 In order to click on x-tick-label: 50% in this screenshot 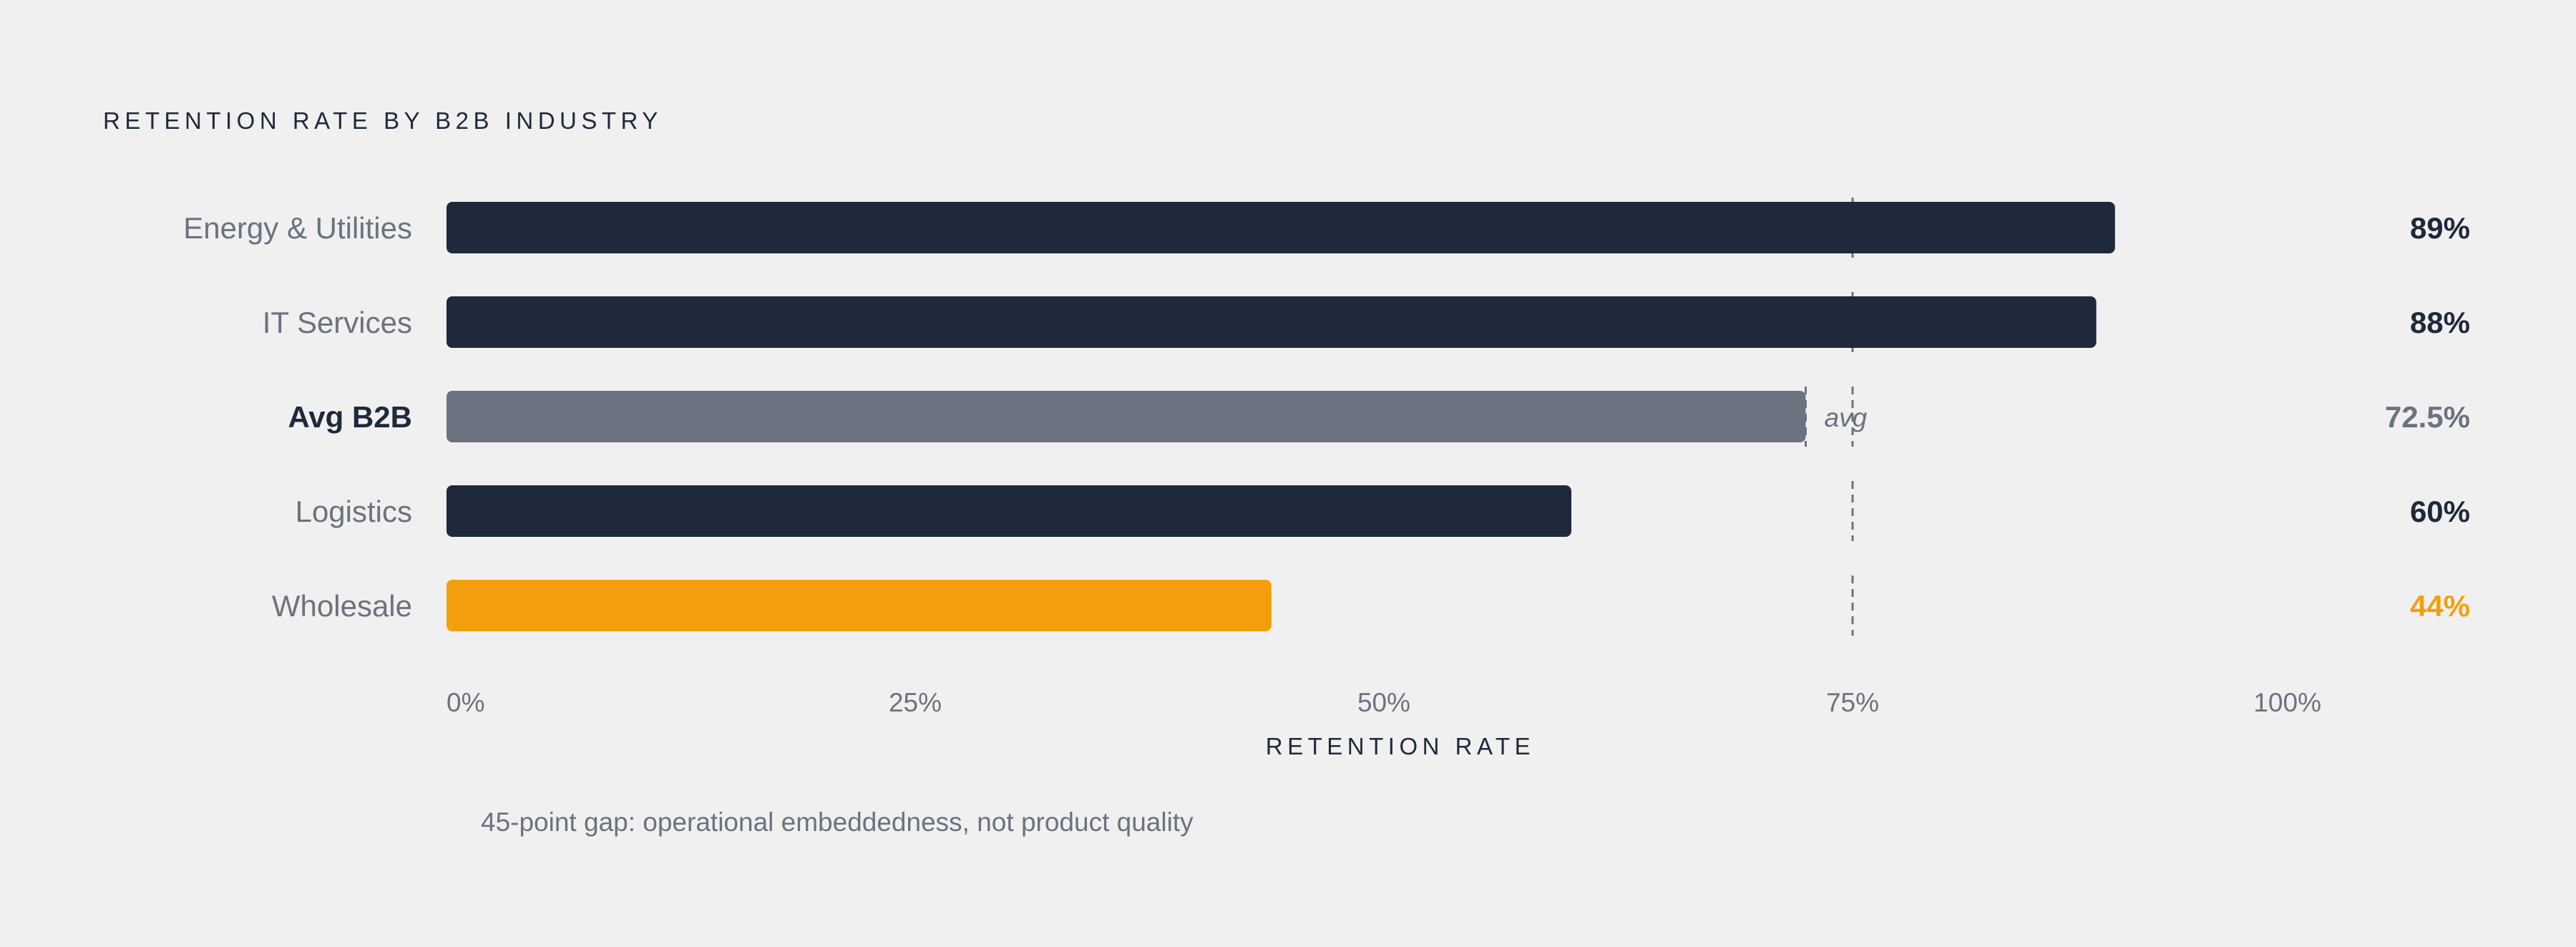, I will do `click(1383, 702)`.